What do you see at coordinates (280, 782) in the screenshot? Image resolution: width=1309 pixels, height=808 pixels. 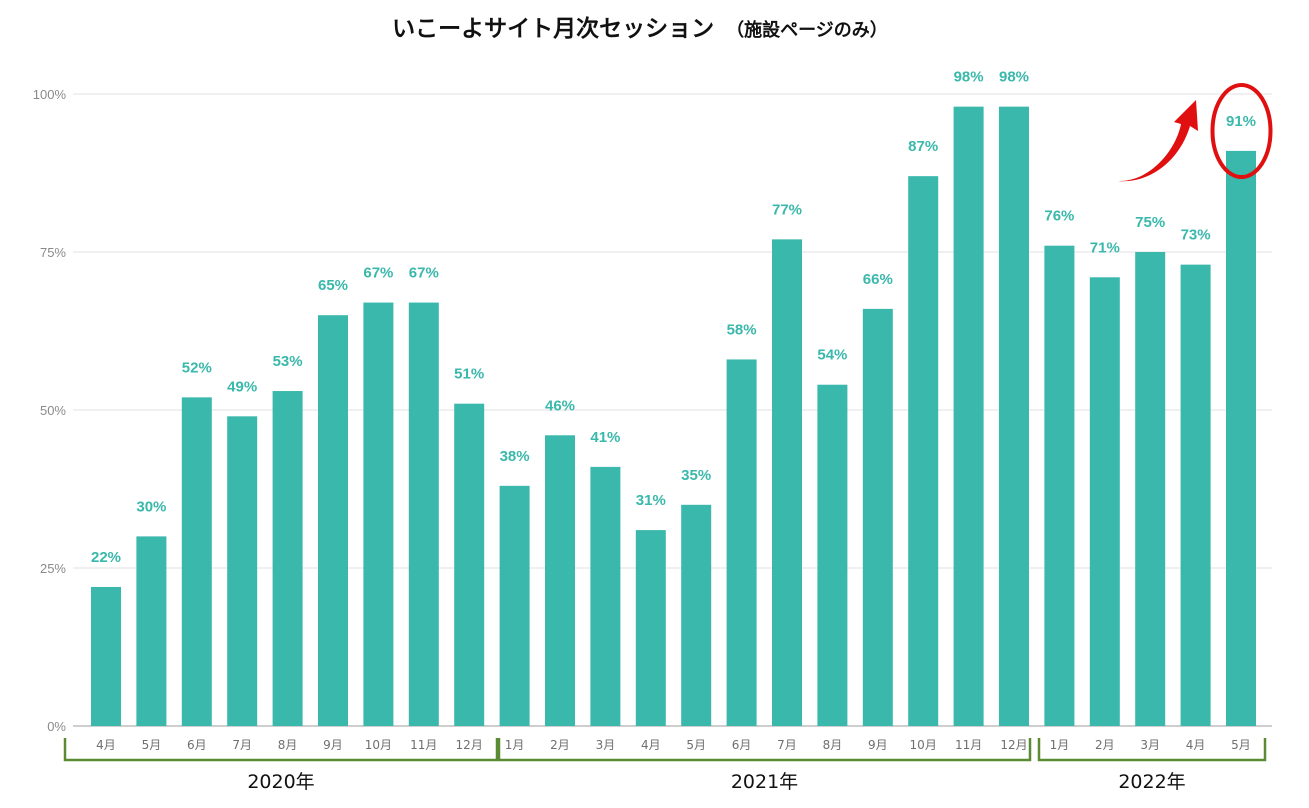 I see `year-label: 2020年` at bounding box center [280, 782].